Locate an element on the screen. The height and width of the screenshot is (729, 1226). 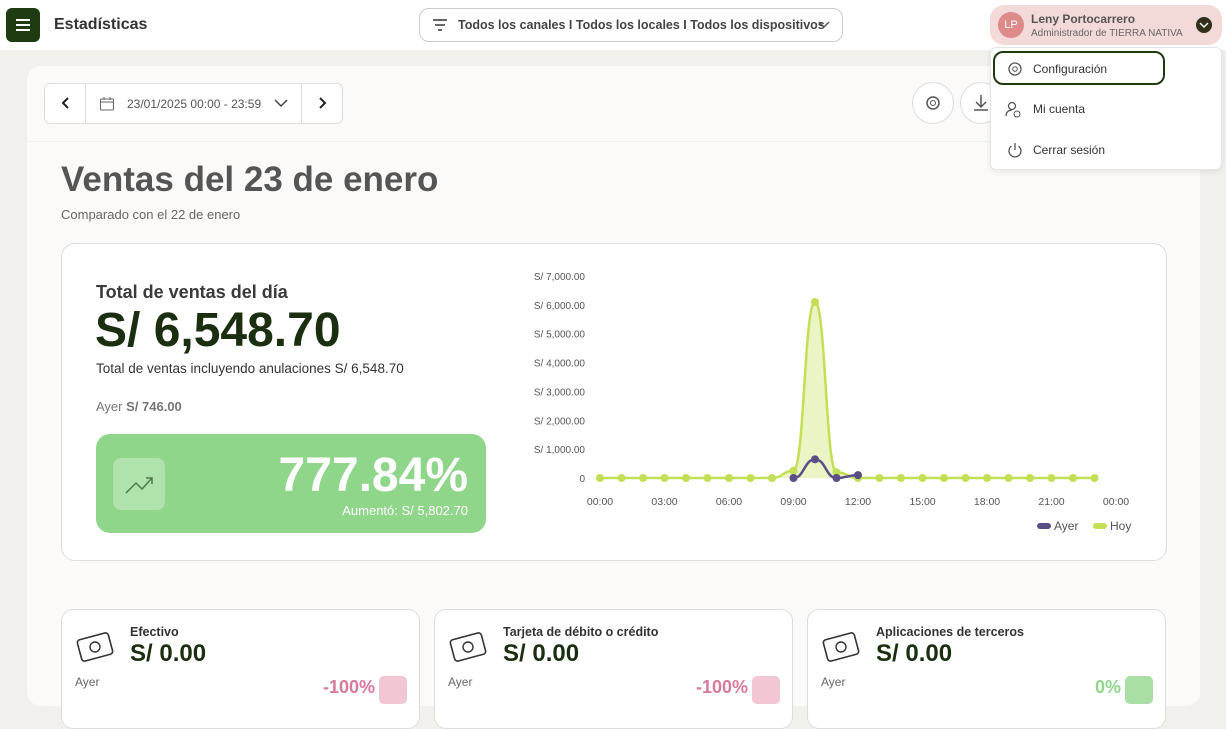
y-tick-label: S/ 3,000.00 is located at coordinates (560, 392).